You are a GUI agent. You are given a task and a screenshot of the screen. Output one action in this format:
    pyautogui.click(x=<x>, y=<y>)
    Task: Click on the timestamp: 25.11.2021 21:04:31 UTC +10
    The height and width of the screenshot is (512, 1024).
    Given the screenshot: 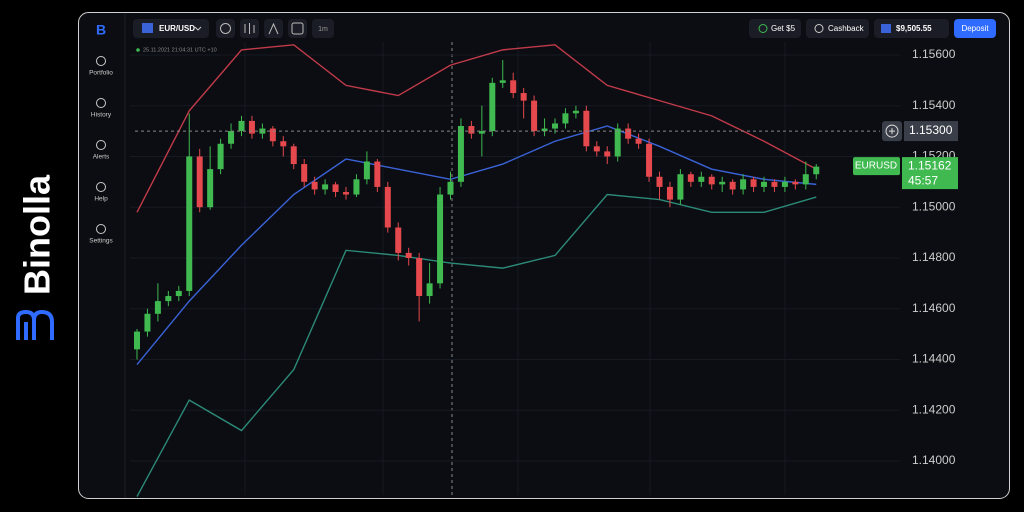 What is the action you would take?
    pyautogui.click(x=180, y=50)
    